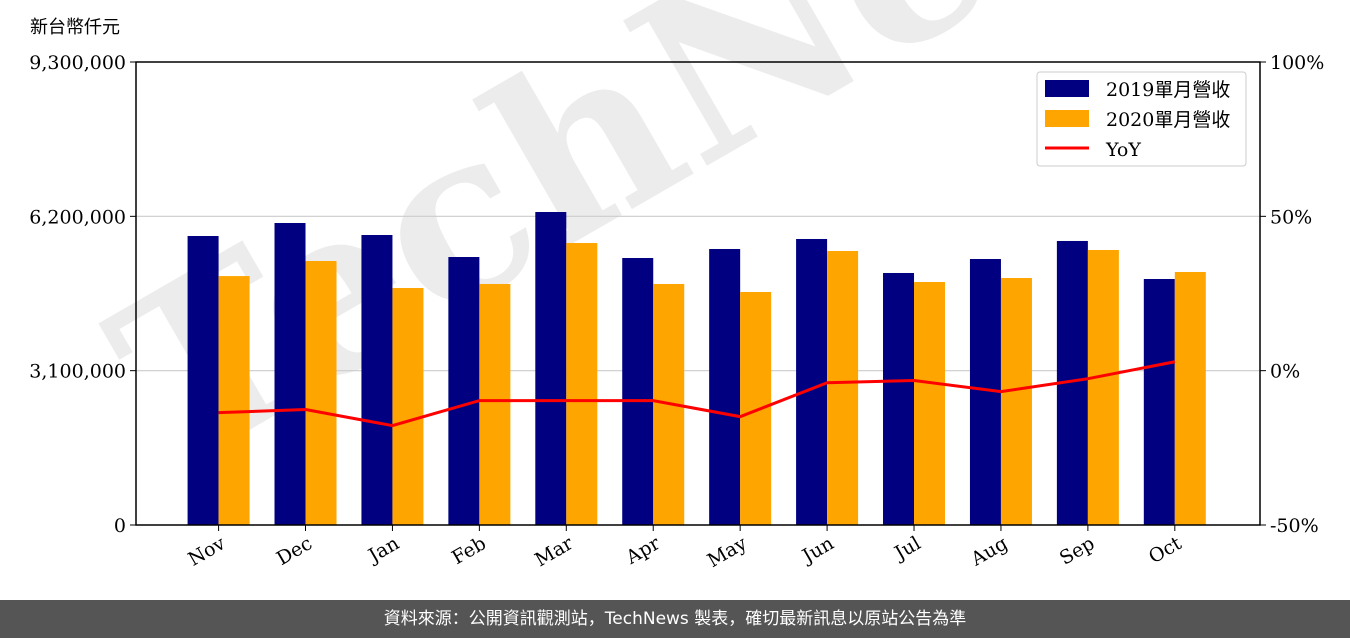  Describe the element at coordinates (727, 552) in the screenshot. I see `x-tick-label: May` at that location.